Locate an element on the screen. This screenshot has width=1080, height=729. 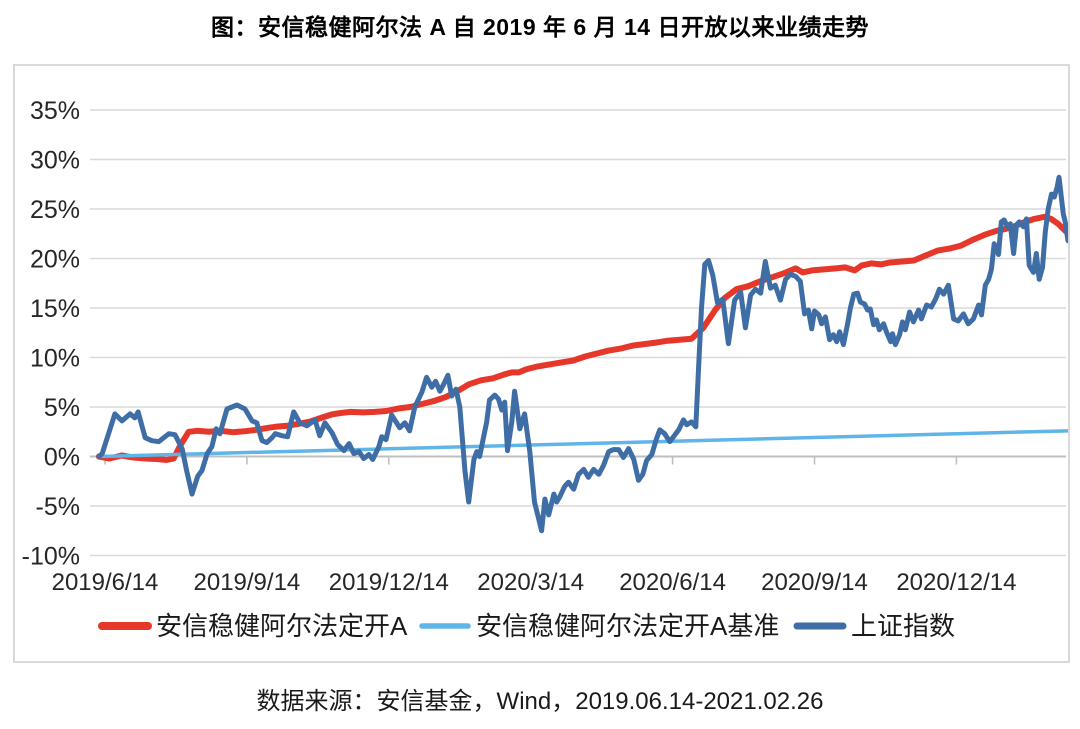
chart-legend: 安信稳健阿尔法定开A 安信稳健阿尔法定开A基准 上证指数 is located at coordinates (526, 626).